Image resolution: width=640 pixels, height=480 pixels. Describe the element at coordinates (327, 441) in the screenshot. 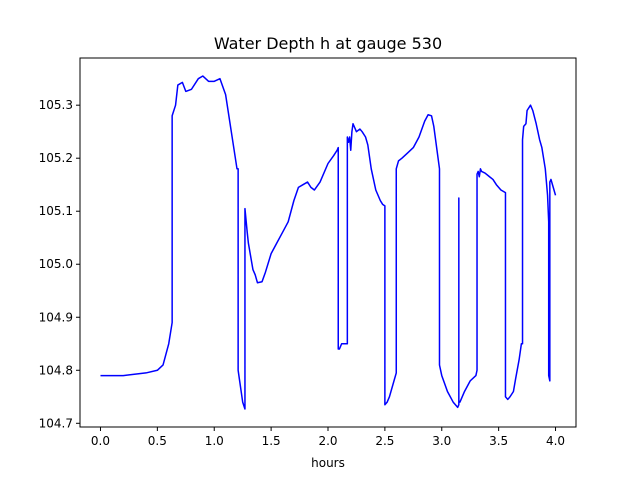

I see `x-tick-label: 2.0` at that location.